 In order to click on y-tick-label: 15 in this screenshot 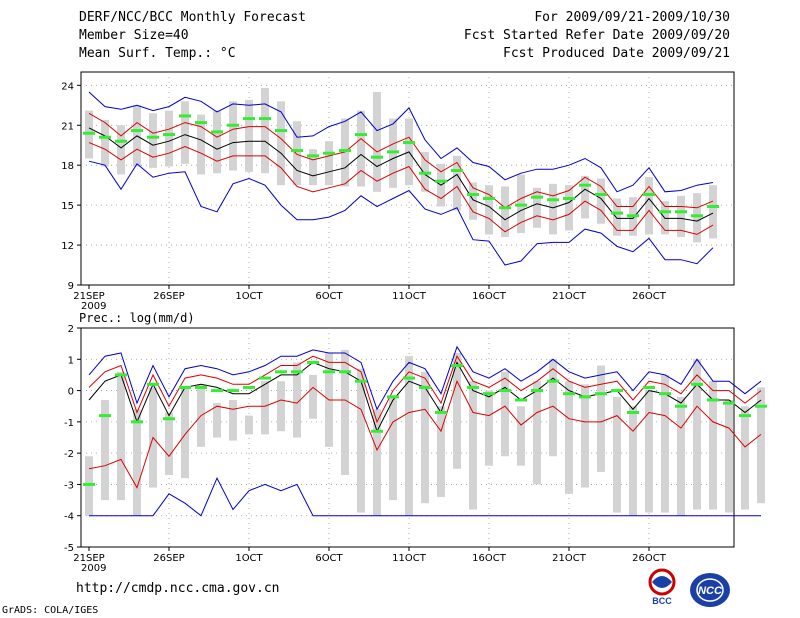, I will do `click(67, 206)`.